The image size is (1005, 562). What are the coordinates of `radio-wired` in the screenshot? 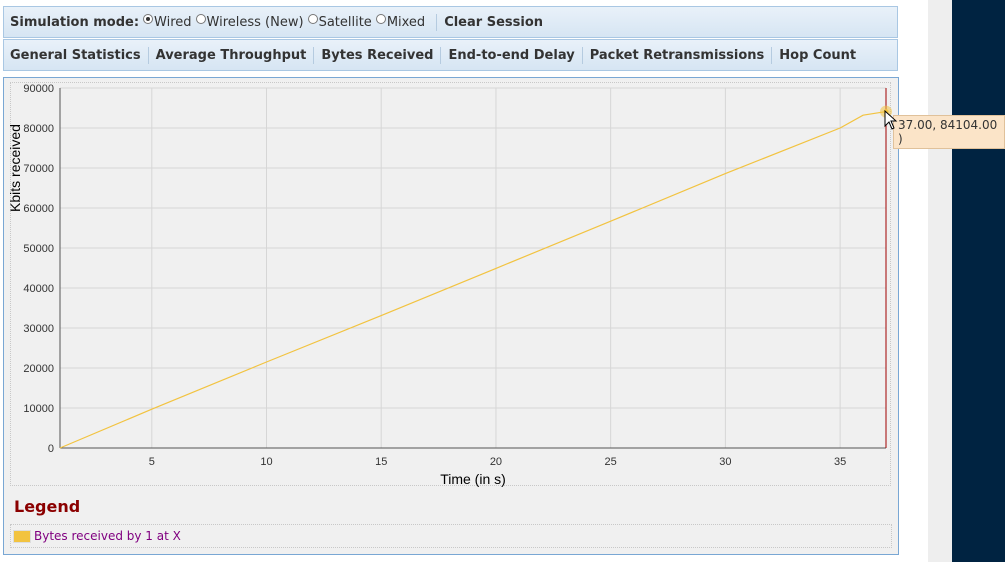 It's located at (148, 19).